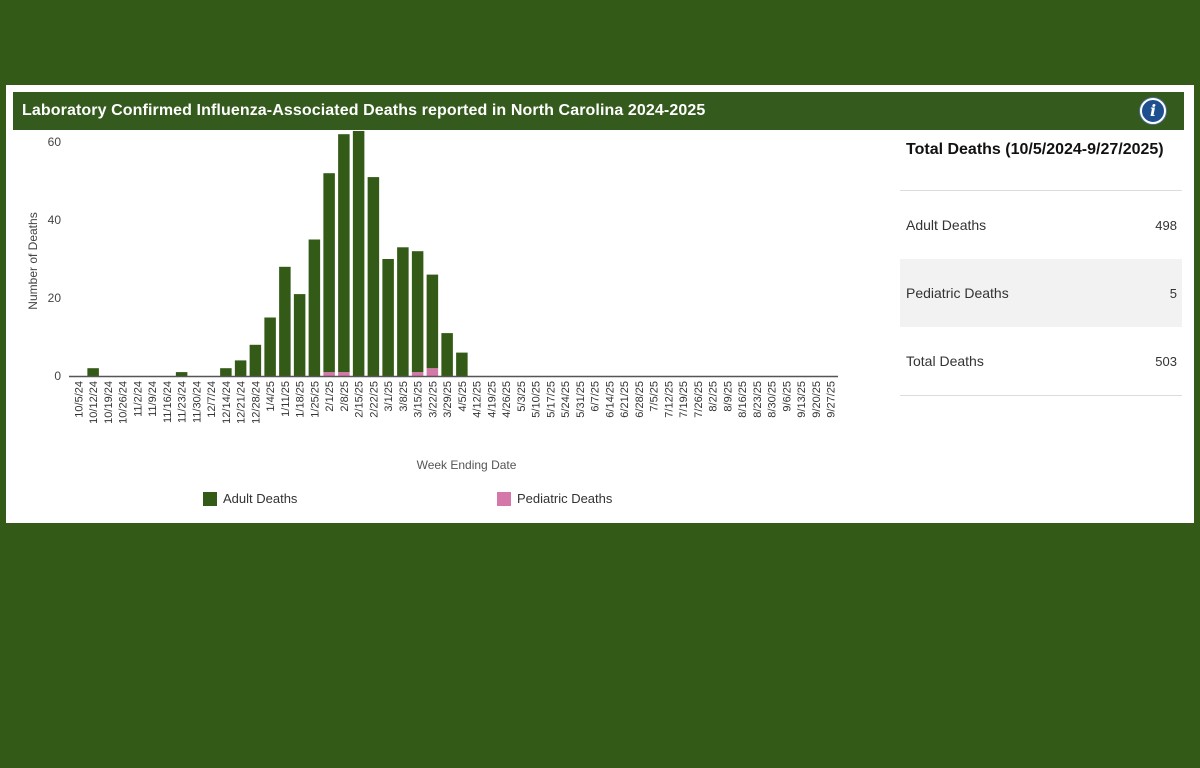 The image size is (1200, 768). What do you see at coordinates (260, 498) in the screenshot?
I see `legend-label-adult: Adult Deaths` at bounding box center [260, 498].